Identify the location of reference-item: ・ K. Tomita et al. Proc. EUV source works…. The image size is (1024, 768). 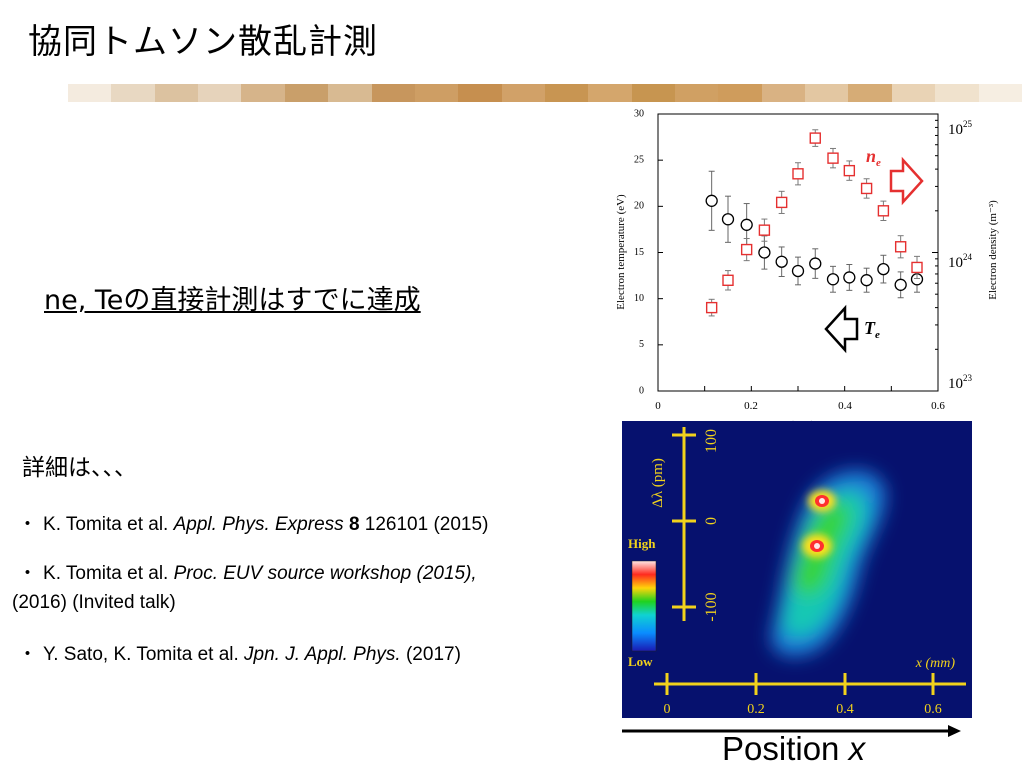
(302, 588).